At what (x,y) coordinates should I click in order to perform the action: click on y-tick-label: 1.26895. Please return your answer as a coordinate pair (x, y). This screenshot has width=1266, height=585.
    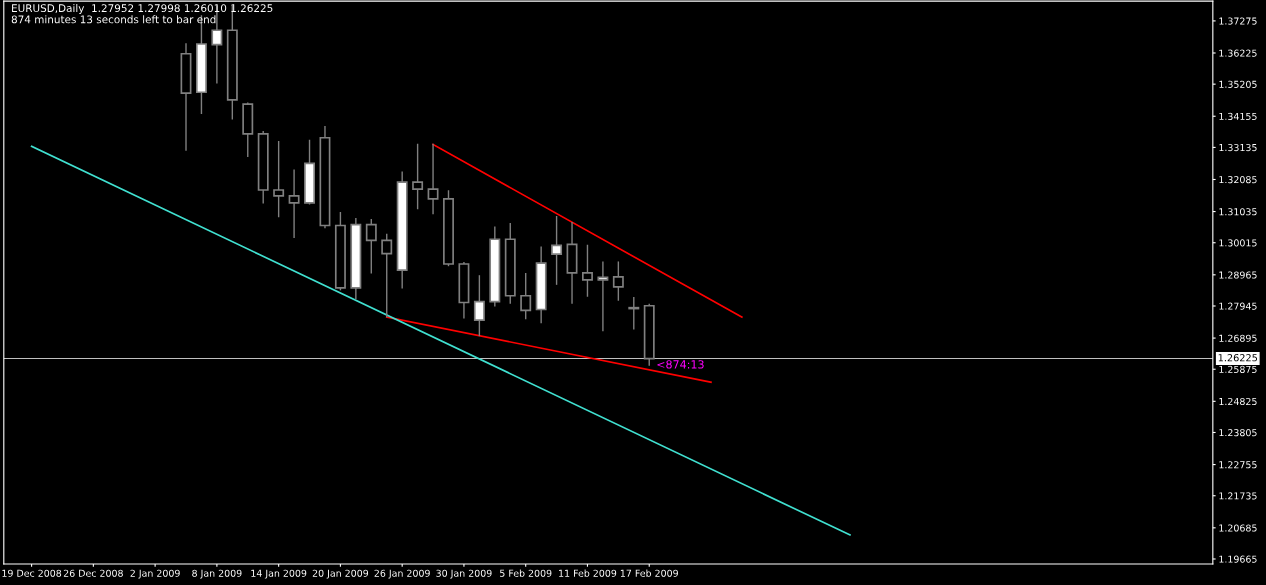
    Looking at the image, I should click on (1238, 338).